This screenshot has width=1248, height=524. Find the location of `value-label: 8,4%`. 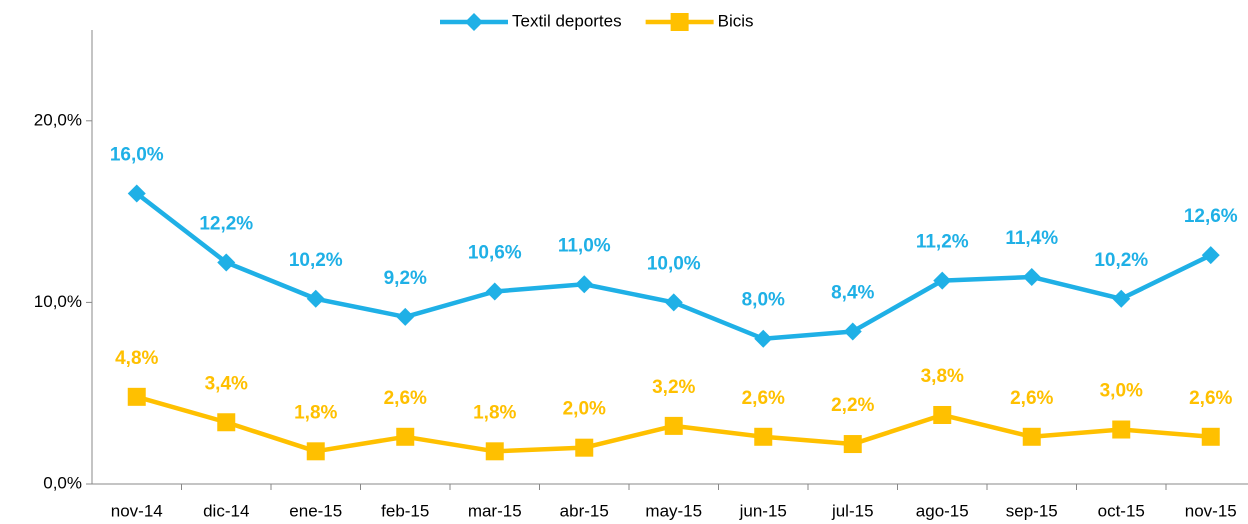

value-label: 8,4% is located at coordinates (852, 292).